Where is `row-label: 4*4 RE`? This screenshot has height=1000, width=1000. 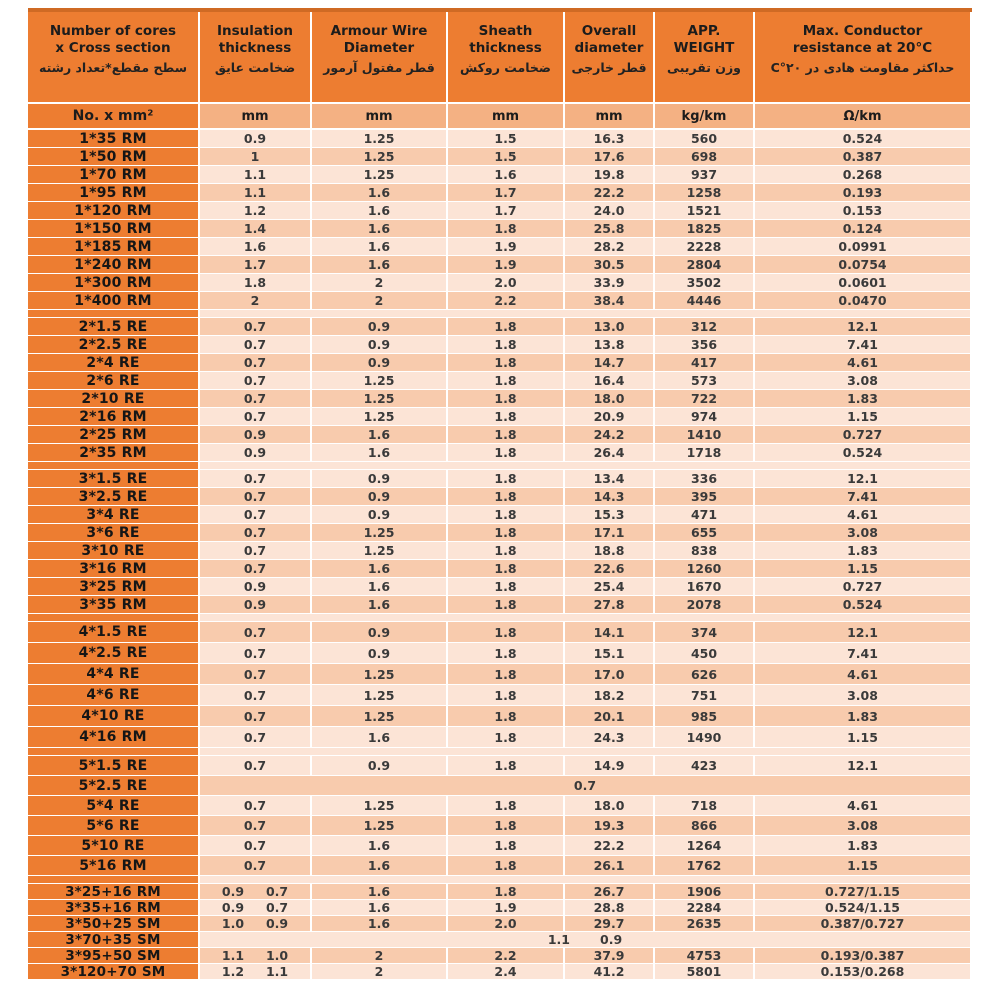 row-label: 4*4 RE is located at coordinates (114, 674).